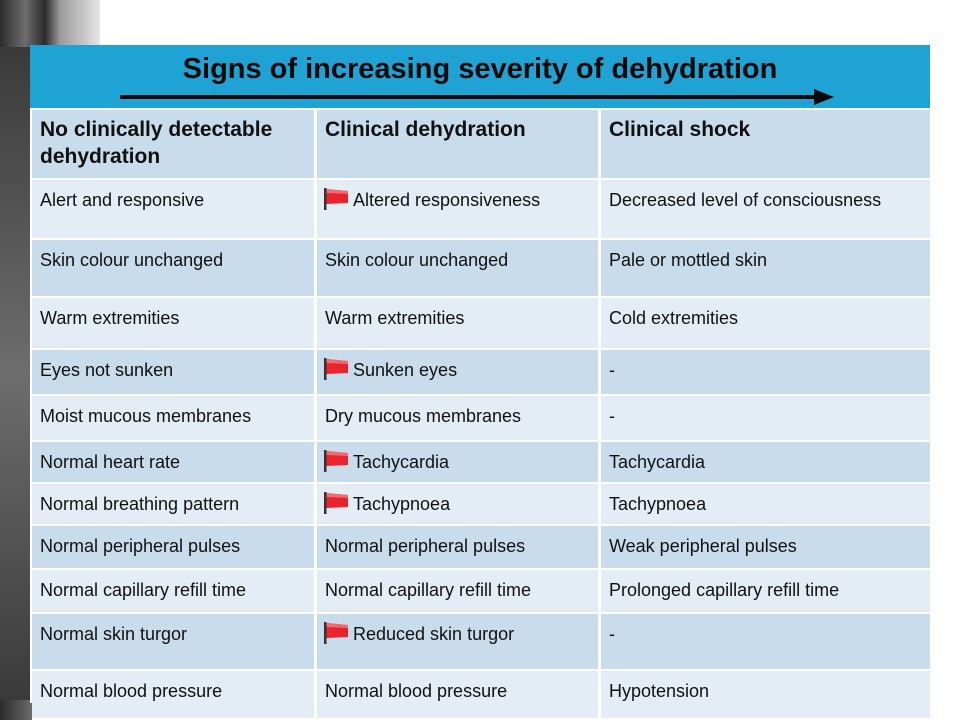 The image size is (960, 720). I want to click on cell-clinical-dehydration: Altered responsiveness, so click(459, 210).